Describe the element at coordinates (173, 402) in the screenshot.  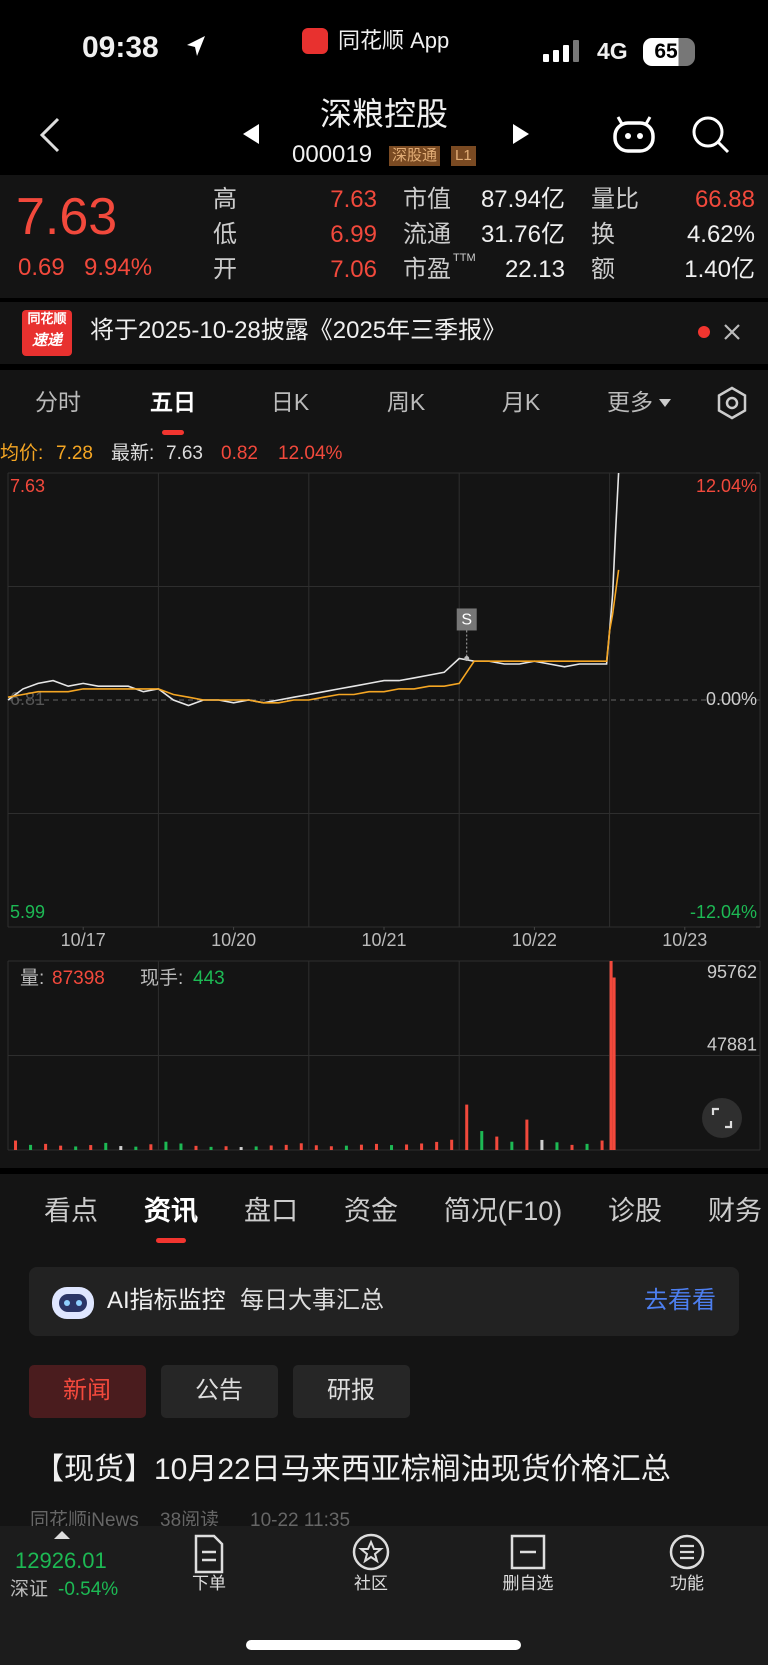
I see `chart-tab: 五日` at that location.